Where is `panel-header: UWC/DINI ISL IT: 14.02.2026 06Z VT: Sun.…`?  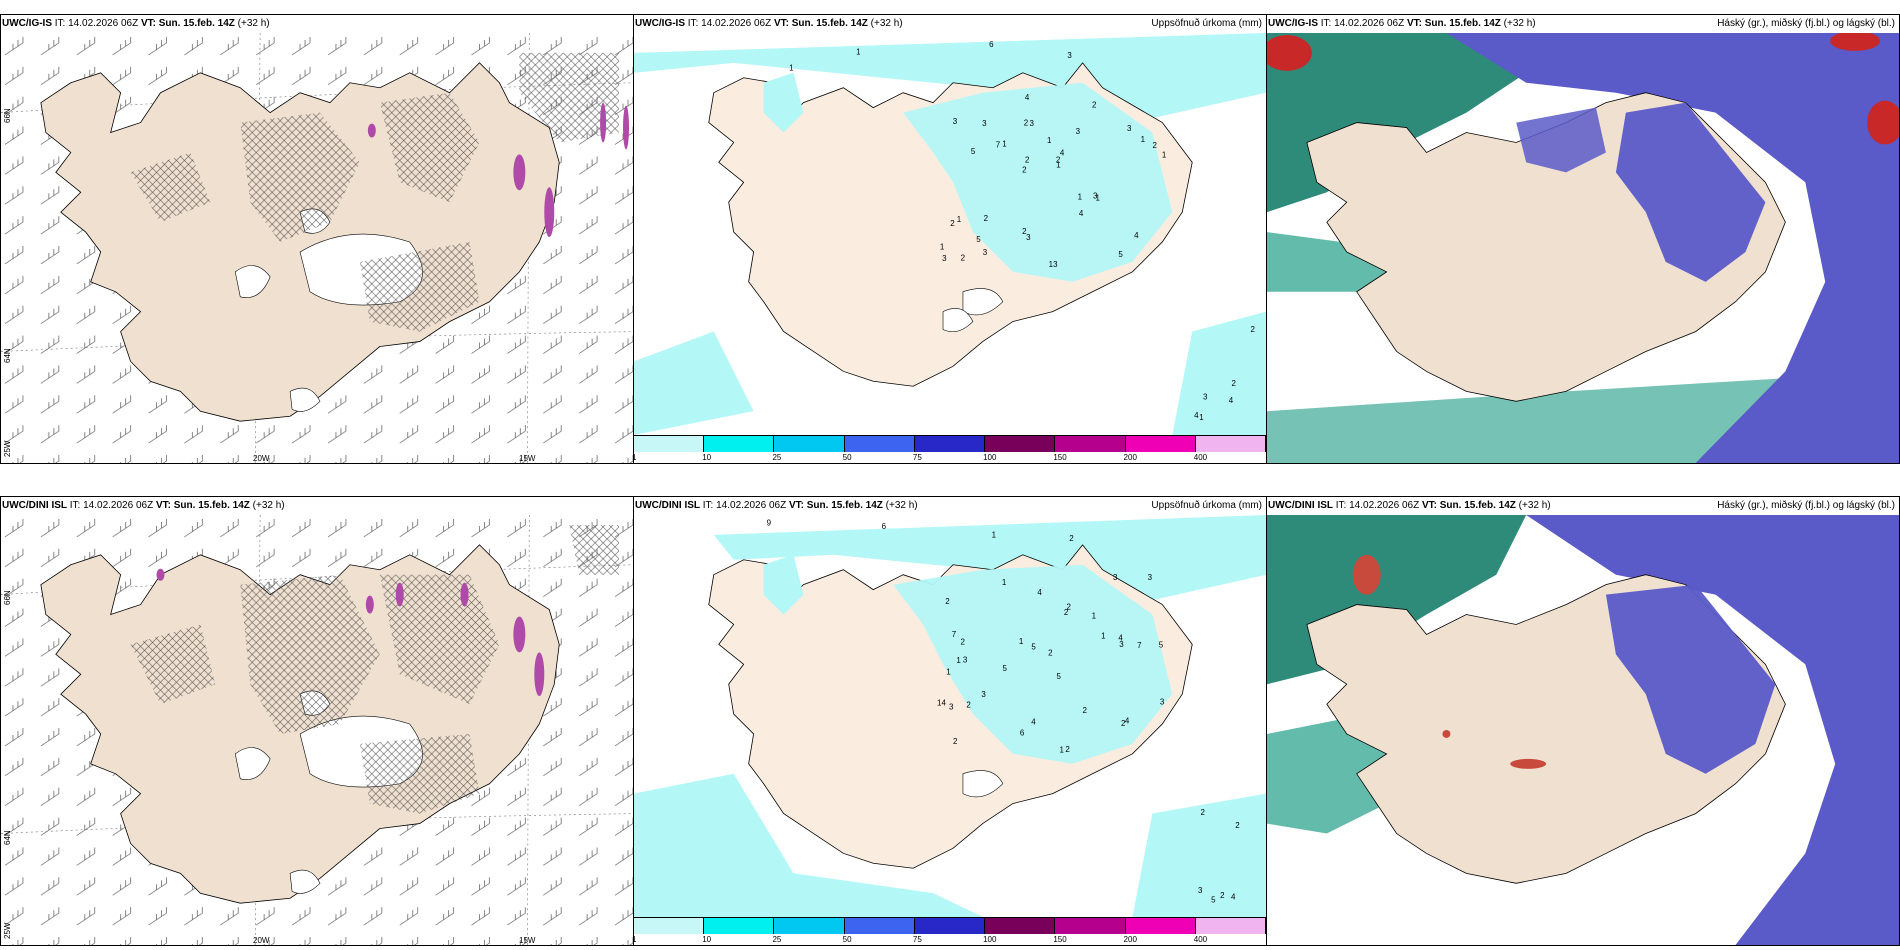 panel-header: UWC/DINI ISL IT: 14.02.2026 06Z VT: Sun.… is located at coordinates (1409, 505).